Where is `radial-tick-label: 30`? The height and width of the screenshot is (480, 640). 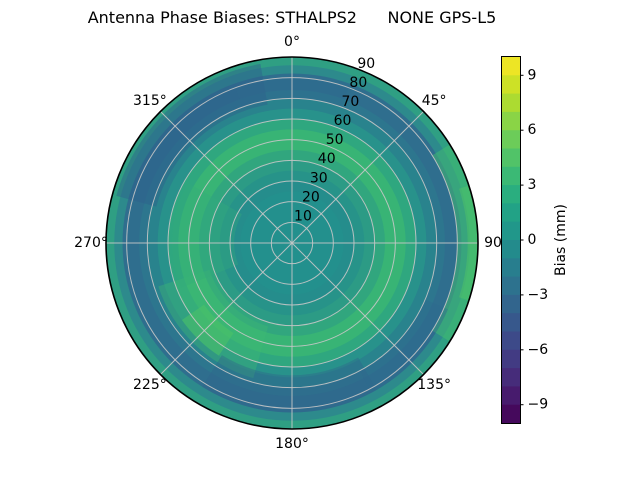 radial-tick-label: 30 is located at coordinates (319, 178).